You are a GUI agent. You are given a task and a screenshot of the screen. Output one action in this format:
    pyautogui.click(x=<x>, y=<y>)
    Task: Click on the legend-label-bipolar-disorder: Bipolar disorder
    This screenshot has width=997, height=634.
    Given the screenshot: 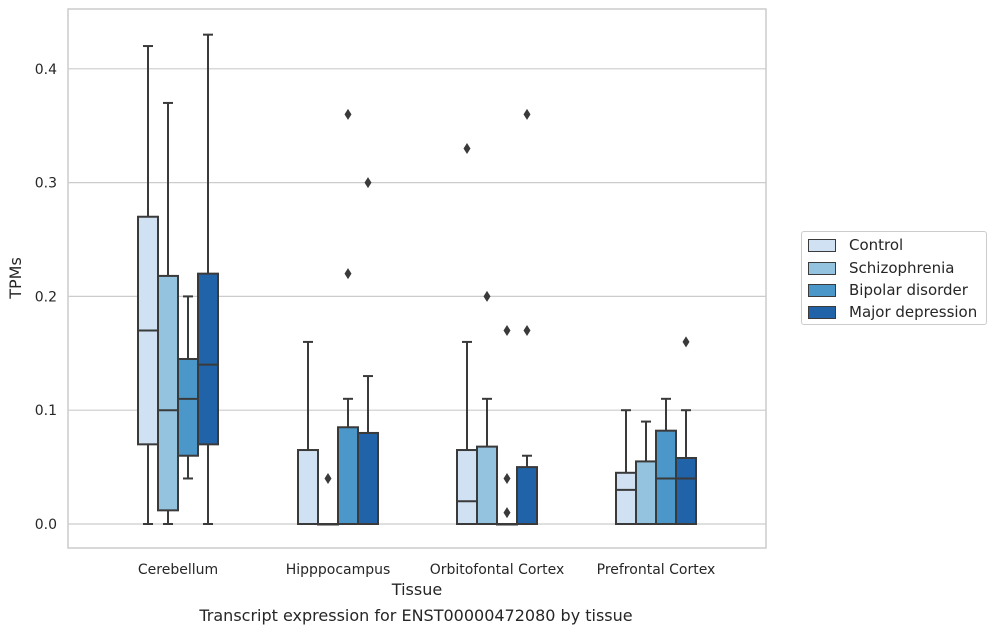 What is the action you would take?
    pyautogui.click(x=908, y=290)
    